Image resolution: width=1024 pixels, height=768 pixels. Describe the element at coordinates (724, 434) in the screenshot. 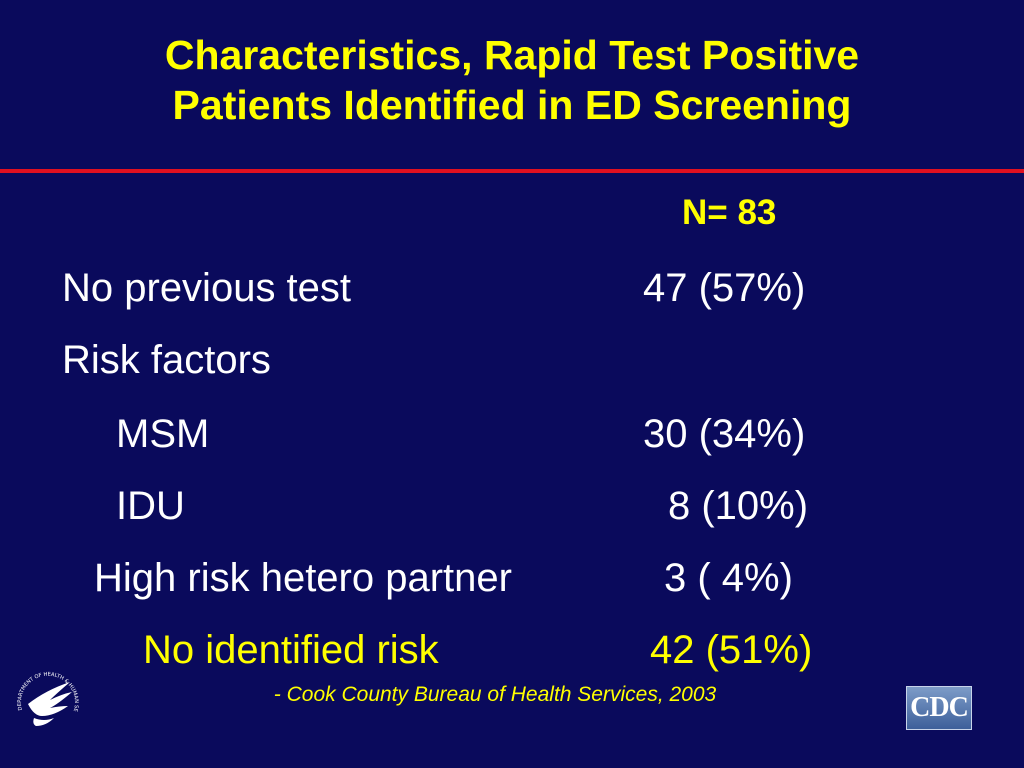

I see `row-value-msm: 30 (34%)` at that location.